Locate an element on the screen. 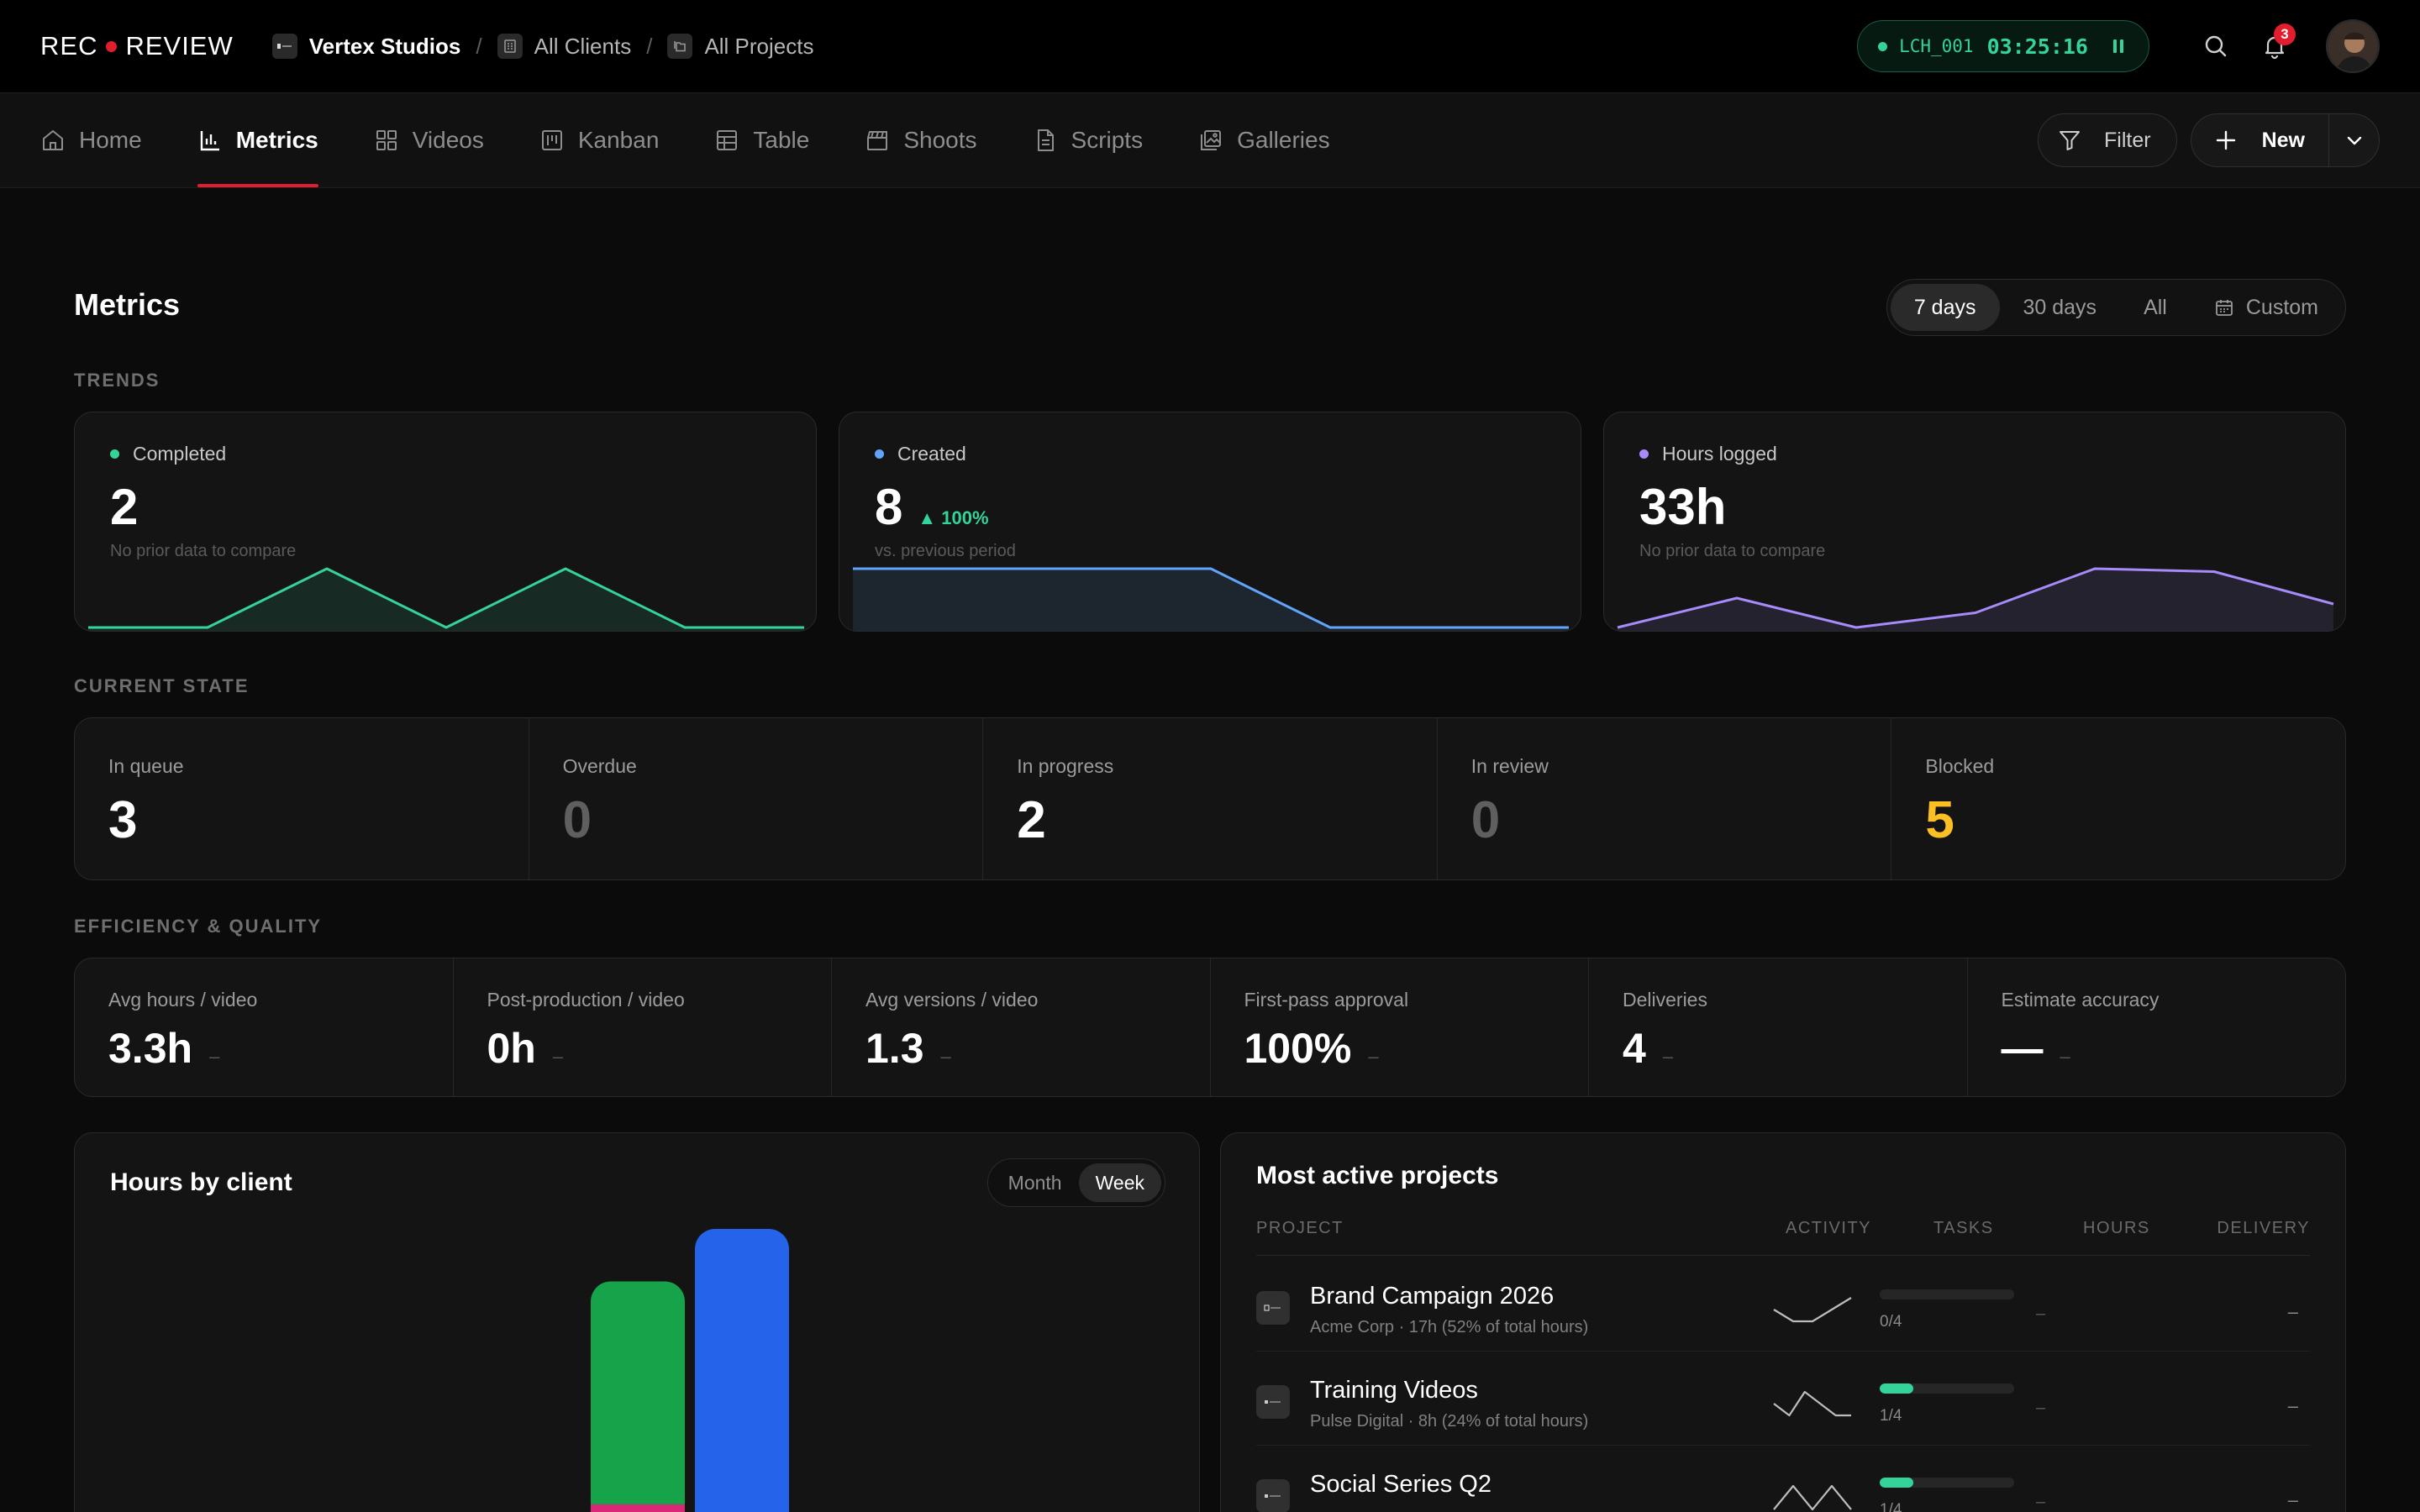 The image size is (2420, 1512). trend-card-created: Created 8 ▲ 100% vs. previous period is located at coordinates (1210, 522).